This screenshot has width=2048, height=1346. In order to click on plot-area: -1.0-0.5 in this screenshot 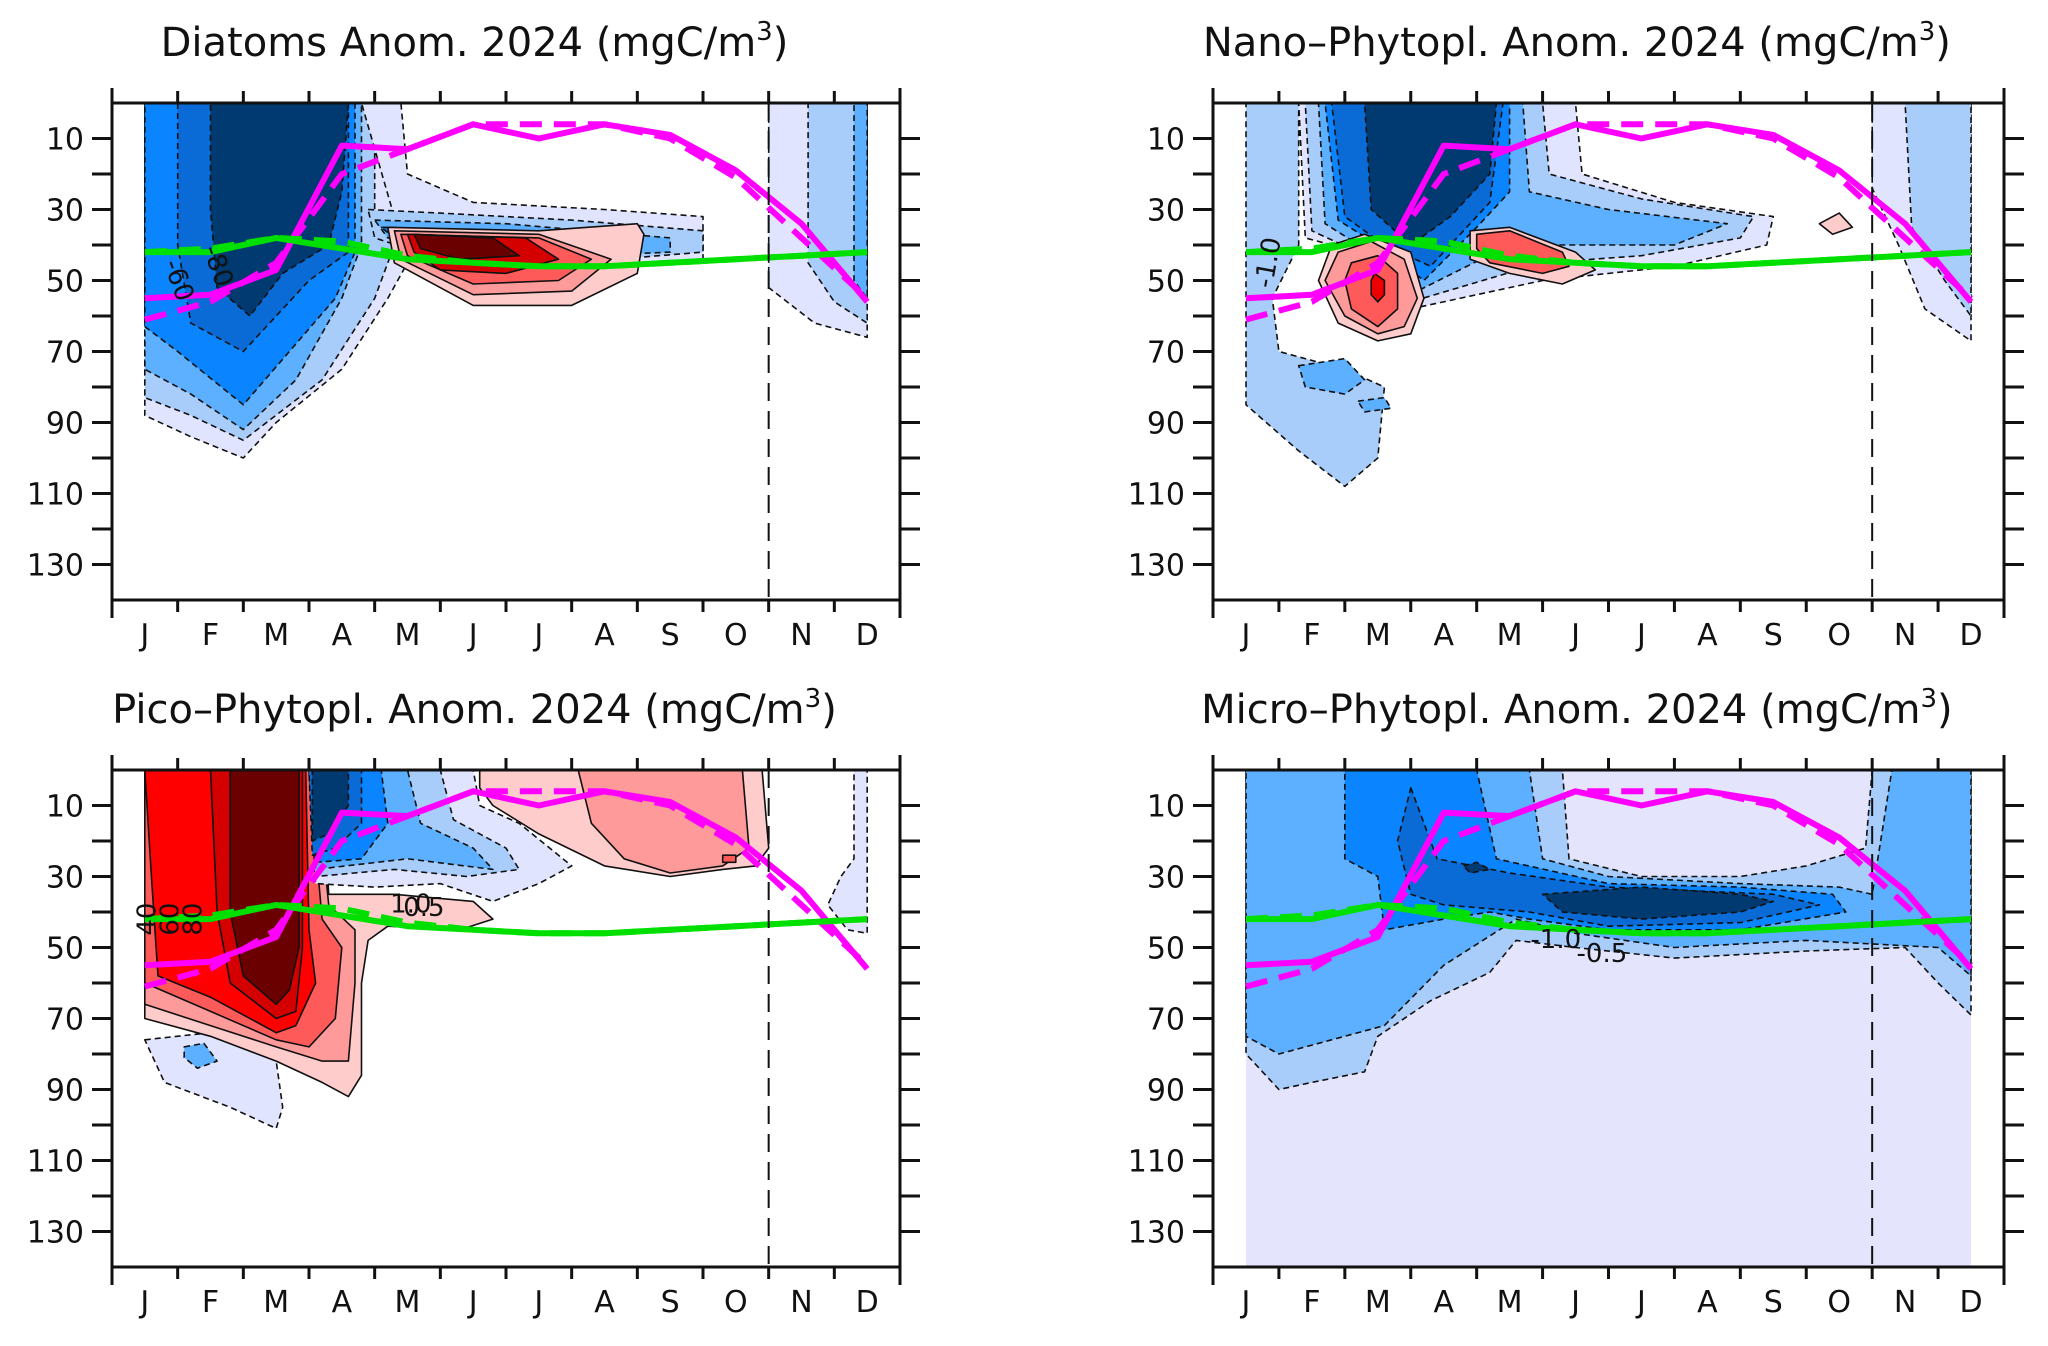, I will do `click(1609, 1018)`.